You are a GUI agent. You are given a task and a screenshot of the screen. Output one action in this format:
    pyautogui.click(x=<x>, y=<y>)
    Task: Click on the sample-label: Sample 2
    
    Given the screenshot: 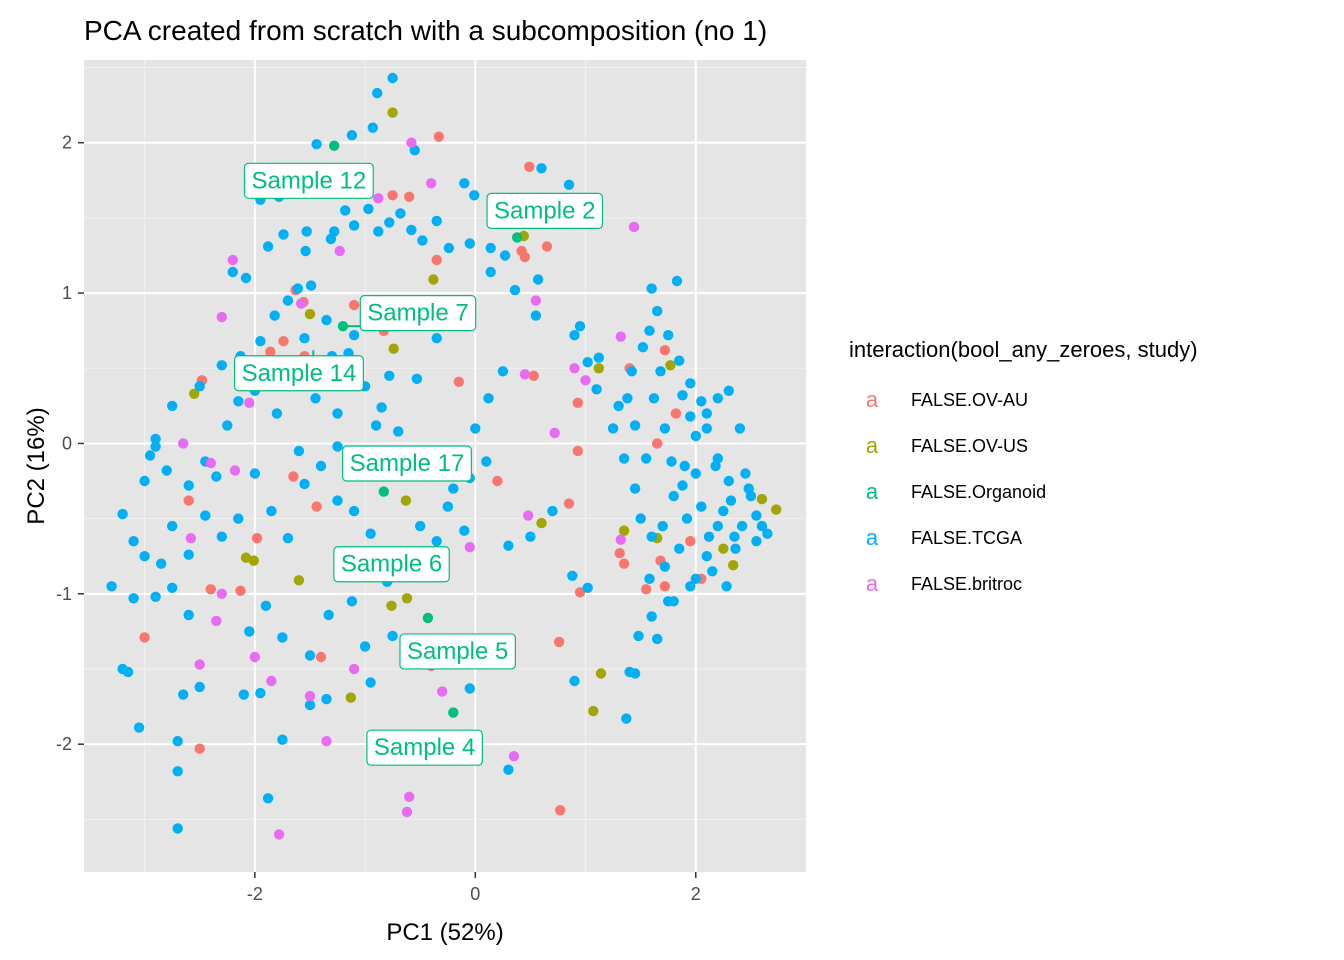 What is the action you would take?
    pyautogui.click(x=545, y=210)
    